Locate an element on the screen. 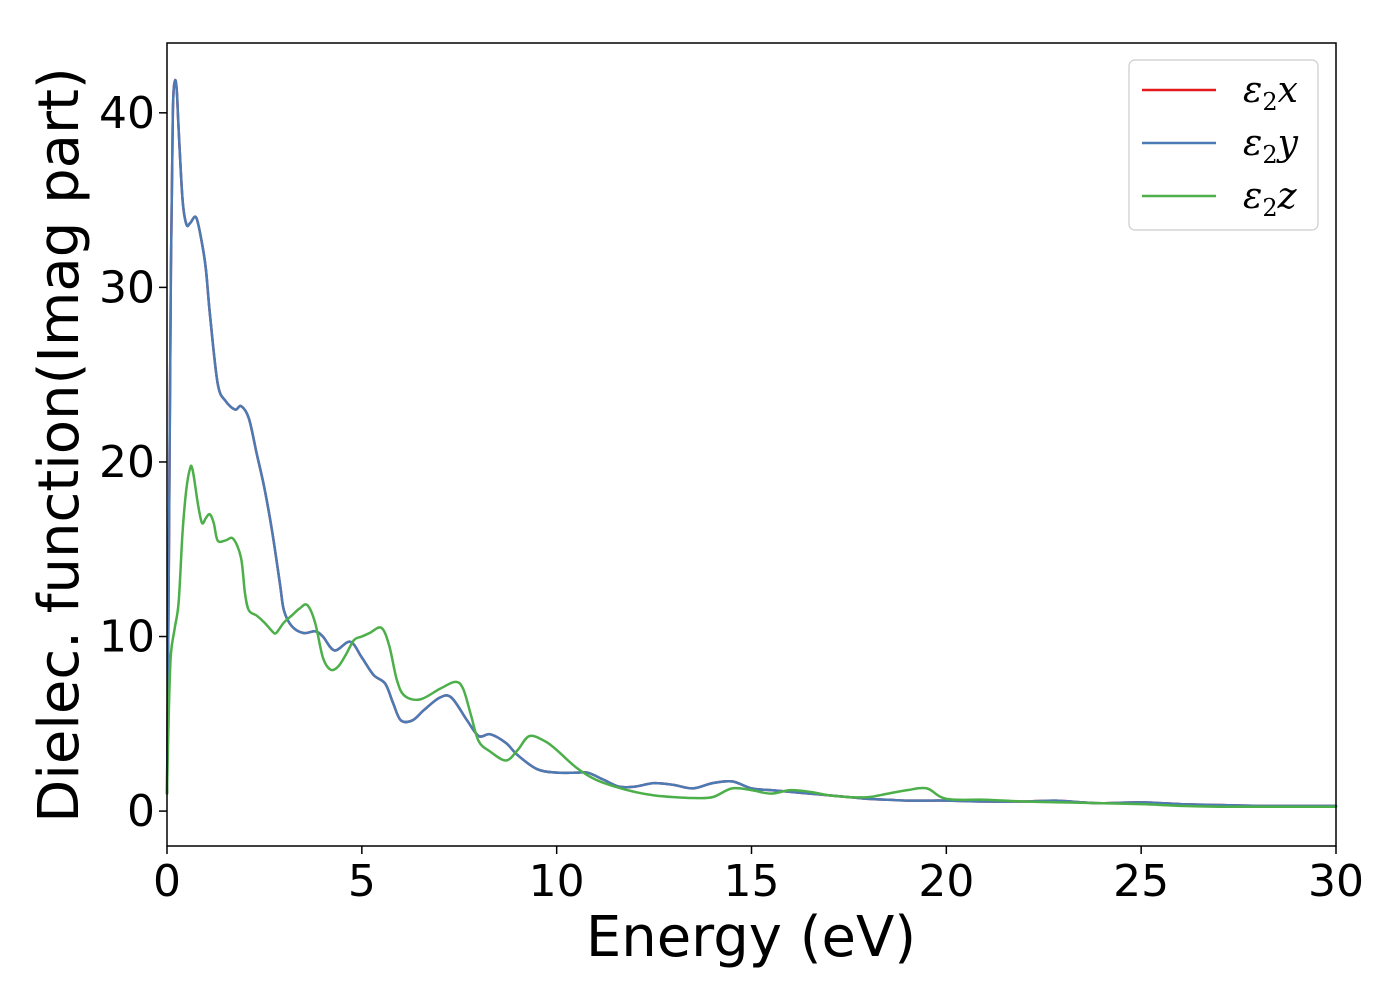 The width and height of the screenshot is (1400, 1004). y-tick-label: 10 is located at coordinates (127, 637).